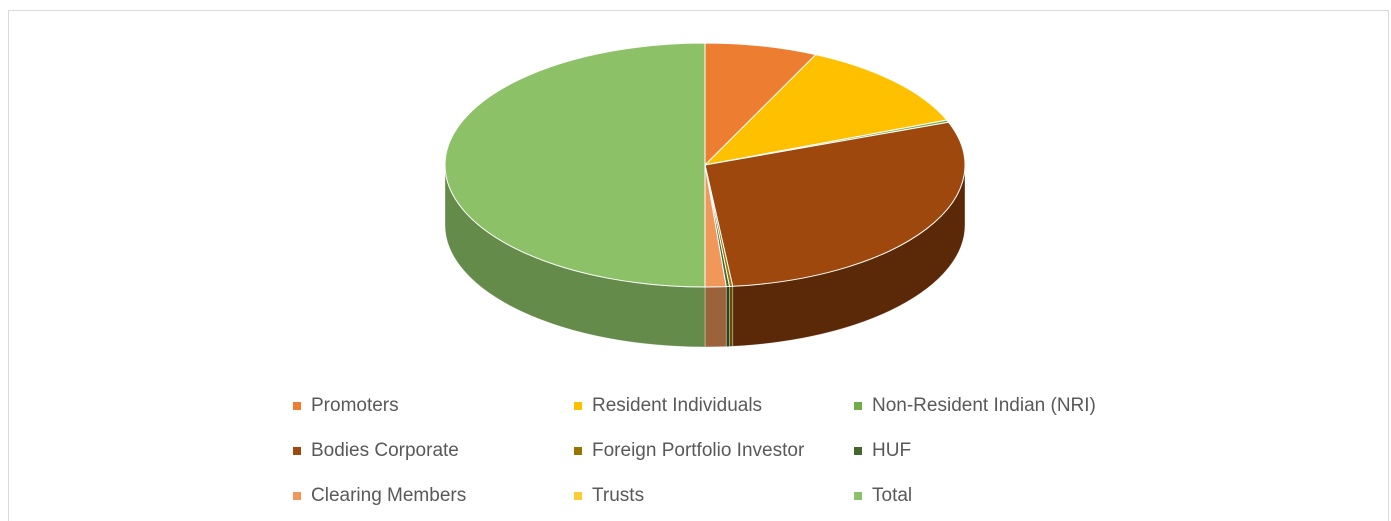 The width and height of the screenshot is (1391, 521). I want to click on legend-label: Non-Resident Indian (NRI), so click(984, 405).